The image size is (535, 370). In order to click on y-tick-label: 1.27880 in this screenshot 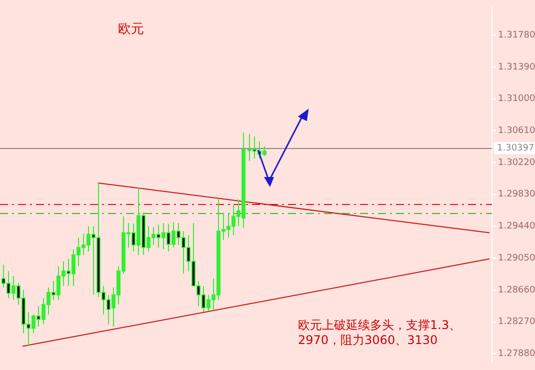, I will do `click(516, 353)`.